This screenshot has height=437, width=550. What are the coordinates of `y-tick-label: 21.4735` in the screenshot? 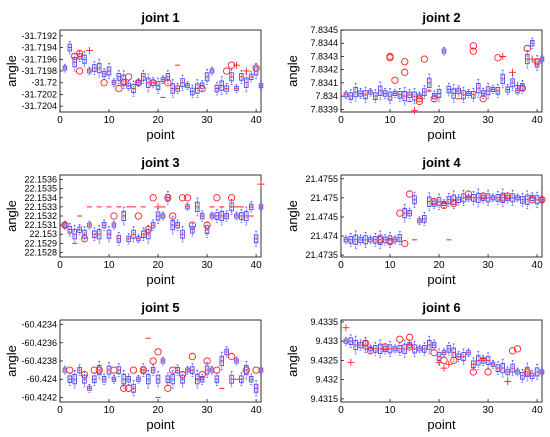 It's located at (321, 255).